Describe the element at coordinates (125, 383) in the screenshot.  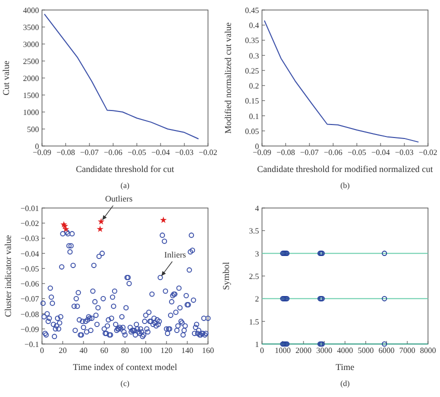
I see `text: (c)` at that location.